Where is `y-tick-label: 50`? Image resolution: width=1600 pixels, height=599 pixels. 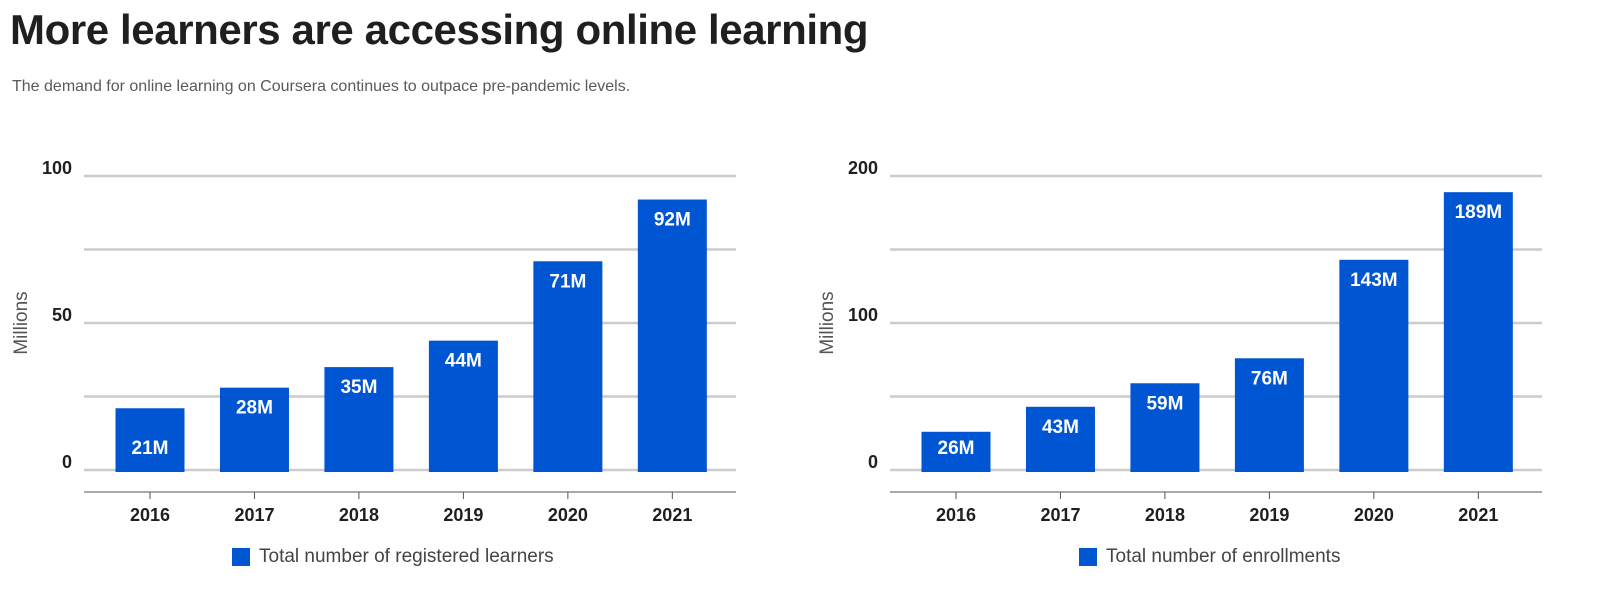 y-tick-label: 50 is located at coordinates (62, 315).